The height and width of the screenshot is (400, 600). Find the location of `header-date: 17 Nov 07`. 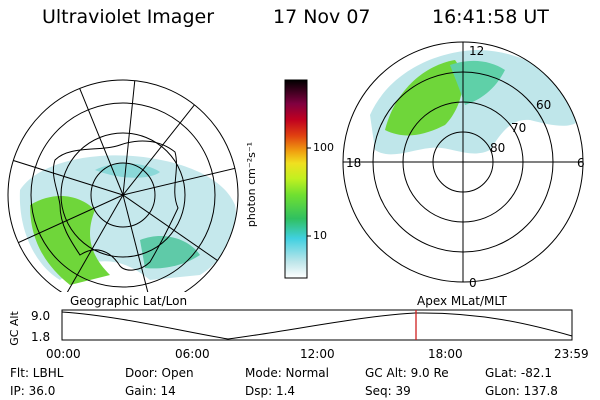

header-date: 17 Nov 07 is located at coordinates (322, 17).